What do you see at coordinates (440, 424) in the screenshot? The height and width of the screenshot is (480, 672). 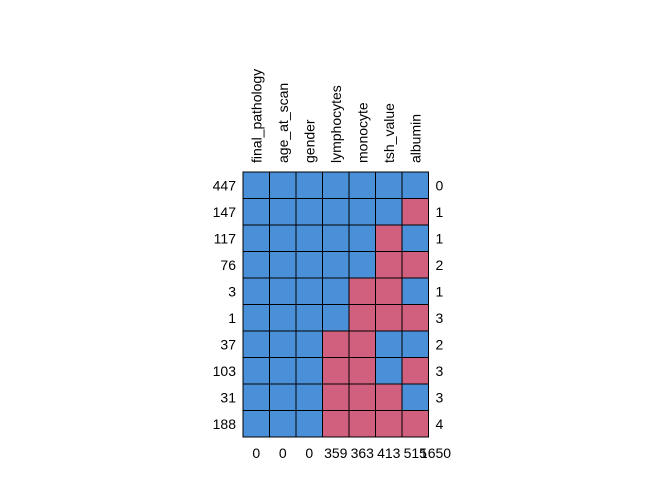 I see `missing-per-pattern-label: 4` at bounding box center [440, 424].